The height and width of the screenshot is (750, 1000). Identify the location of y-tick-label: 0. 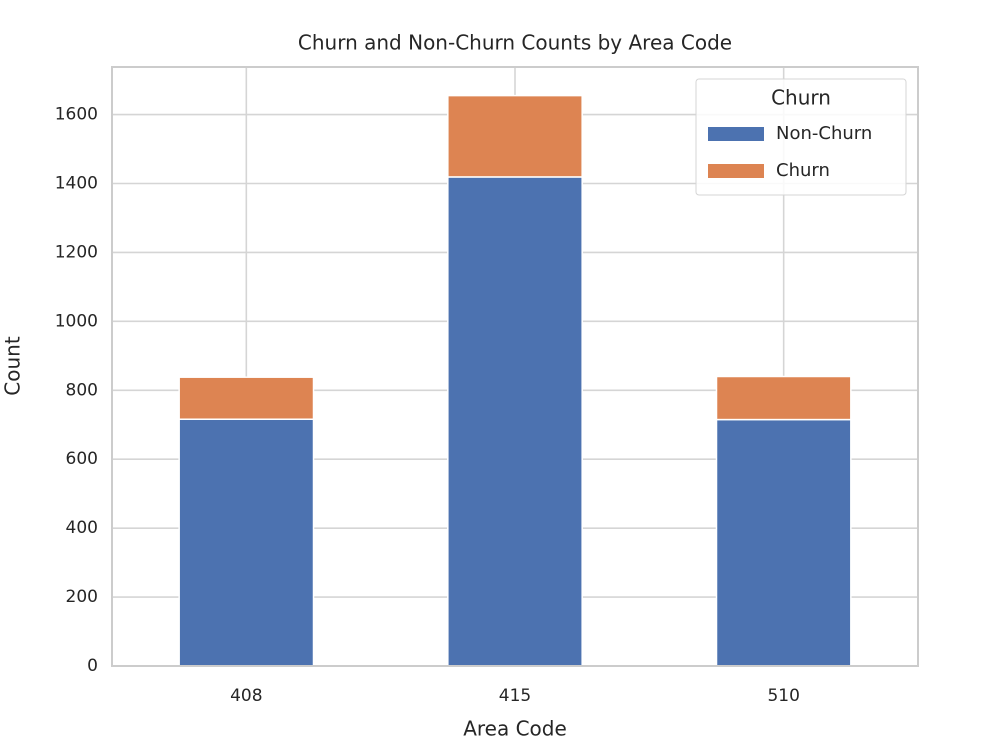
(92, 666).